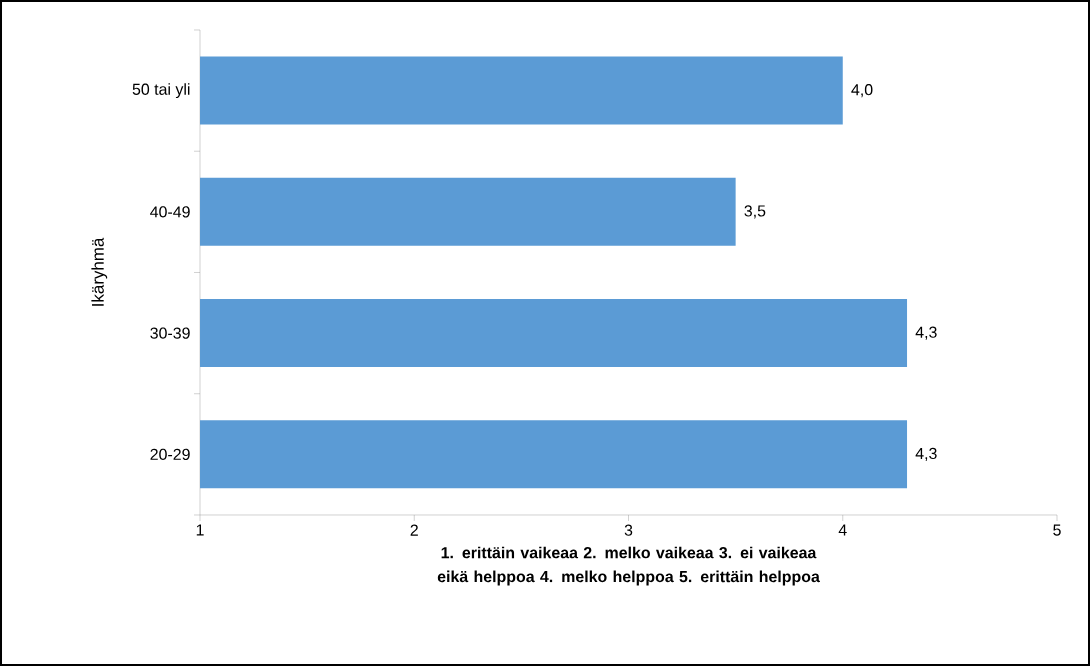 The width and height of the screenshot is (1090, 666). What do you see at coordinates (170, 212) in the screenshot?
I see `y-tick-label: 40-49` at bounding box center [170, 212].